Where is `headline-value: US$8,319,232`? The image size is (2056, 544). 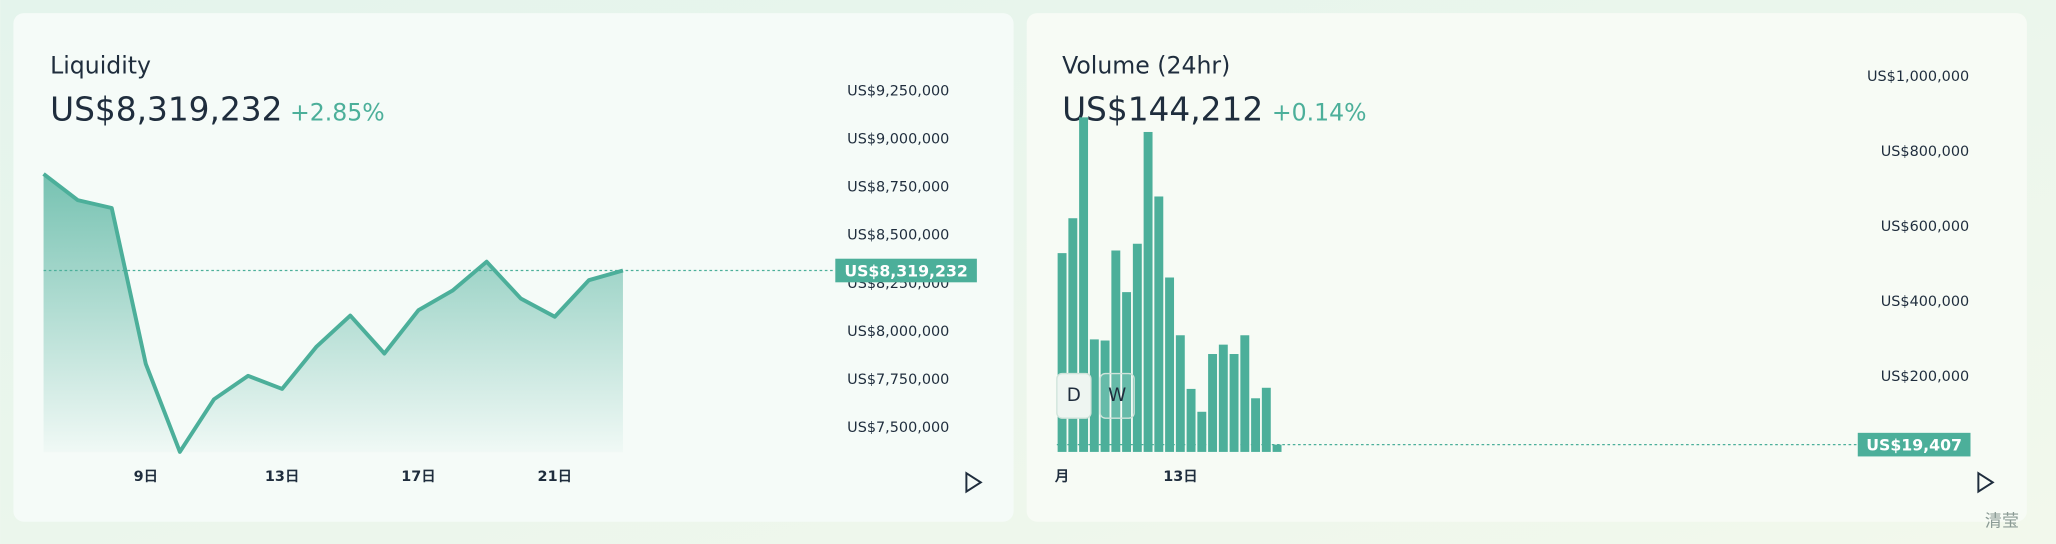 headline-value: US$8,319,232 is located at coordinates (166, 109).